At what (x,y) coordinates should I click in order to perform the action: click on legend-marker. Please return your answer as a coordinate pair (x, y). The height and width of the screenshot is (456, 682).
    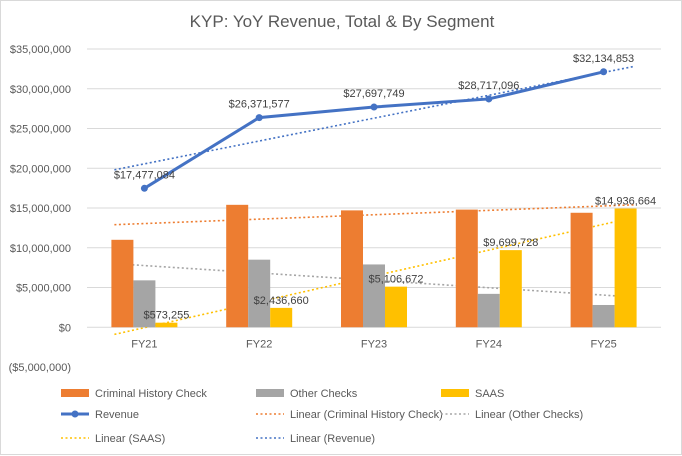
    Looking at the image, I should click on (75, 414).